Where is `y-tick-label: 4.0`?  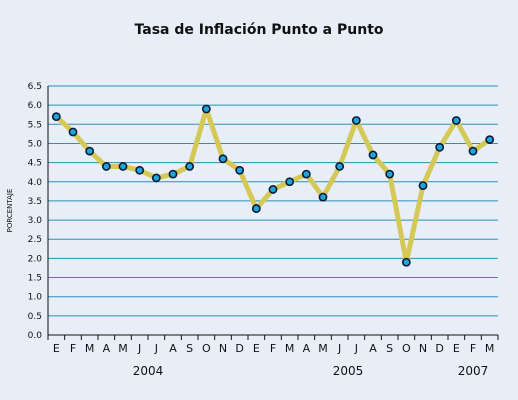 y-tick-label: 4.0 is located at coordinates (35, 183).